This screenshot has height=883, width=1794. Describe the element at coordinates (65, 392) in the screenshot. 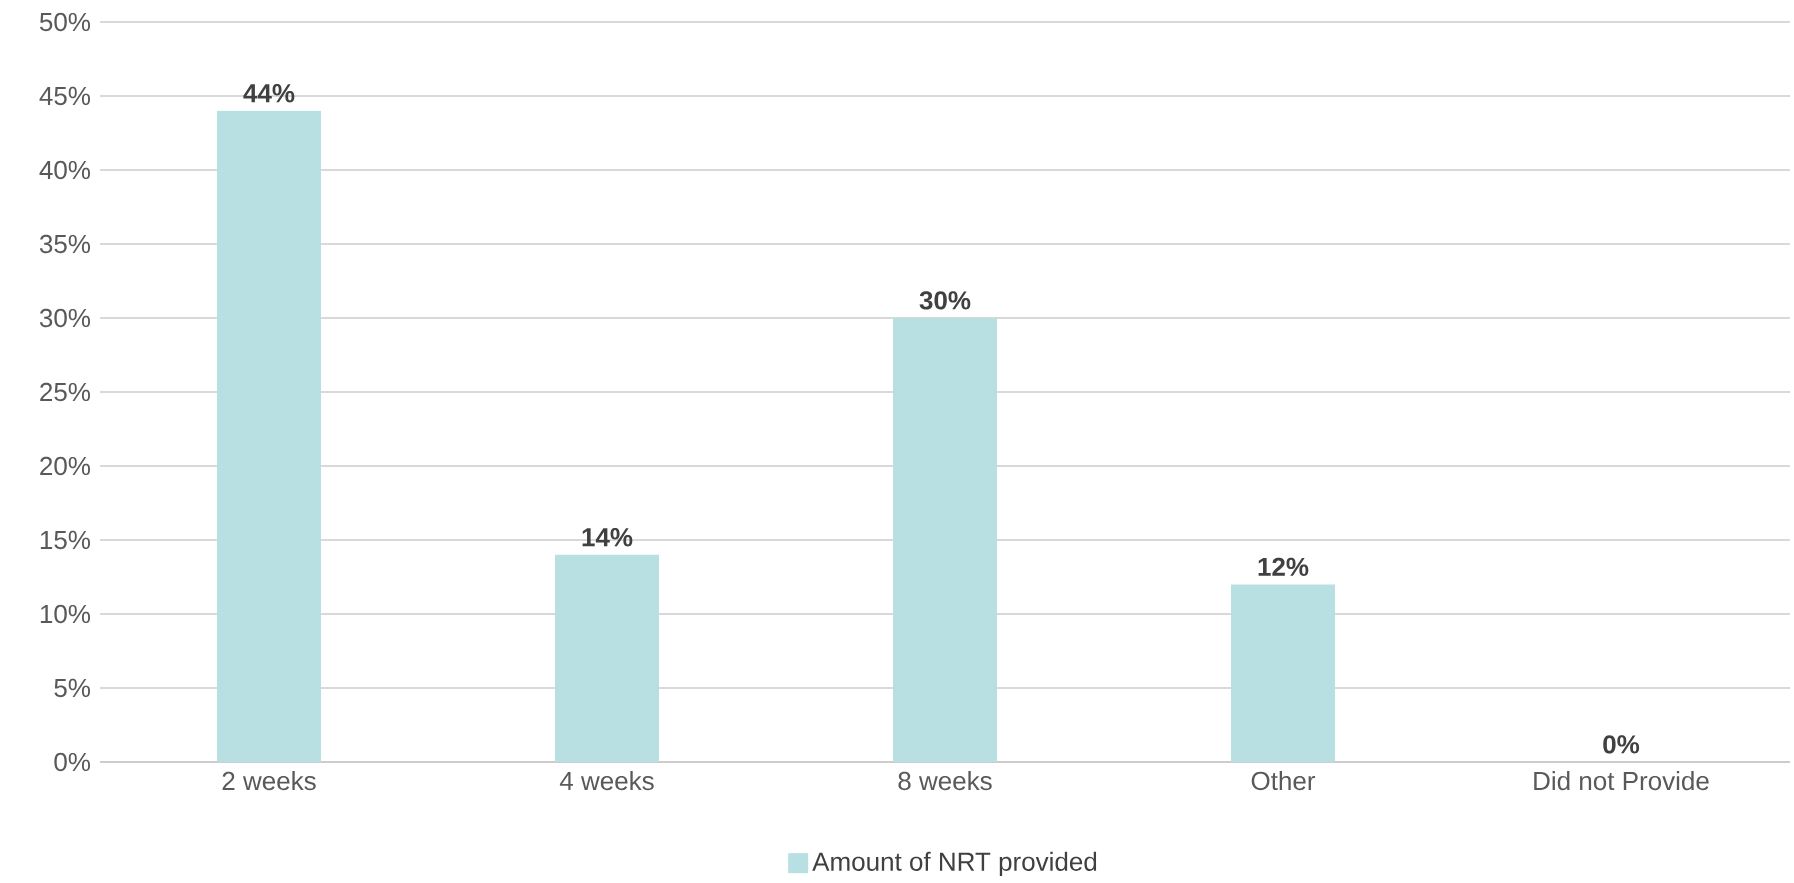

I see `y-tick-label: 25%` at that location.